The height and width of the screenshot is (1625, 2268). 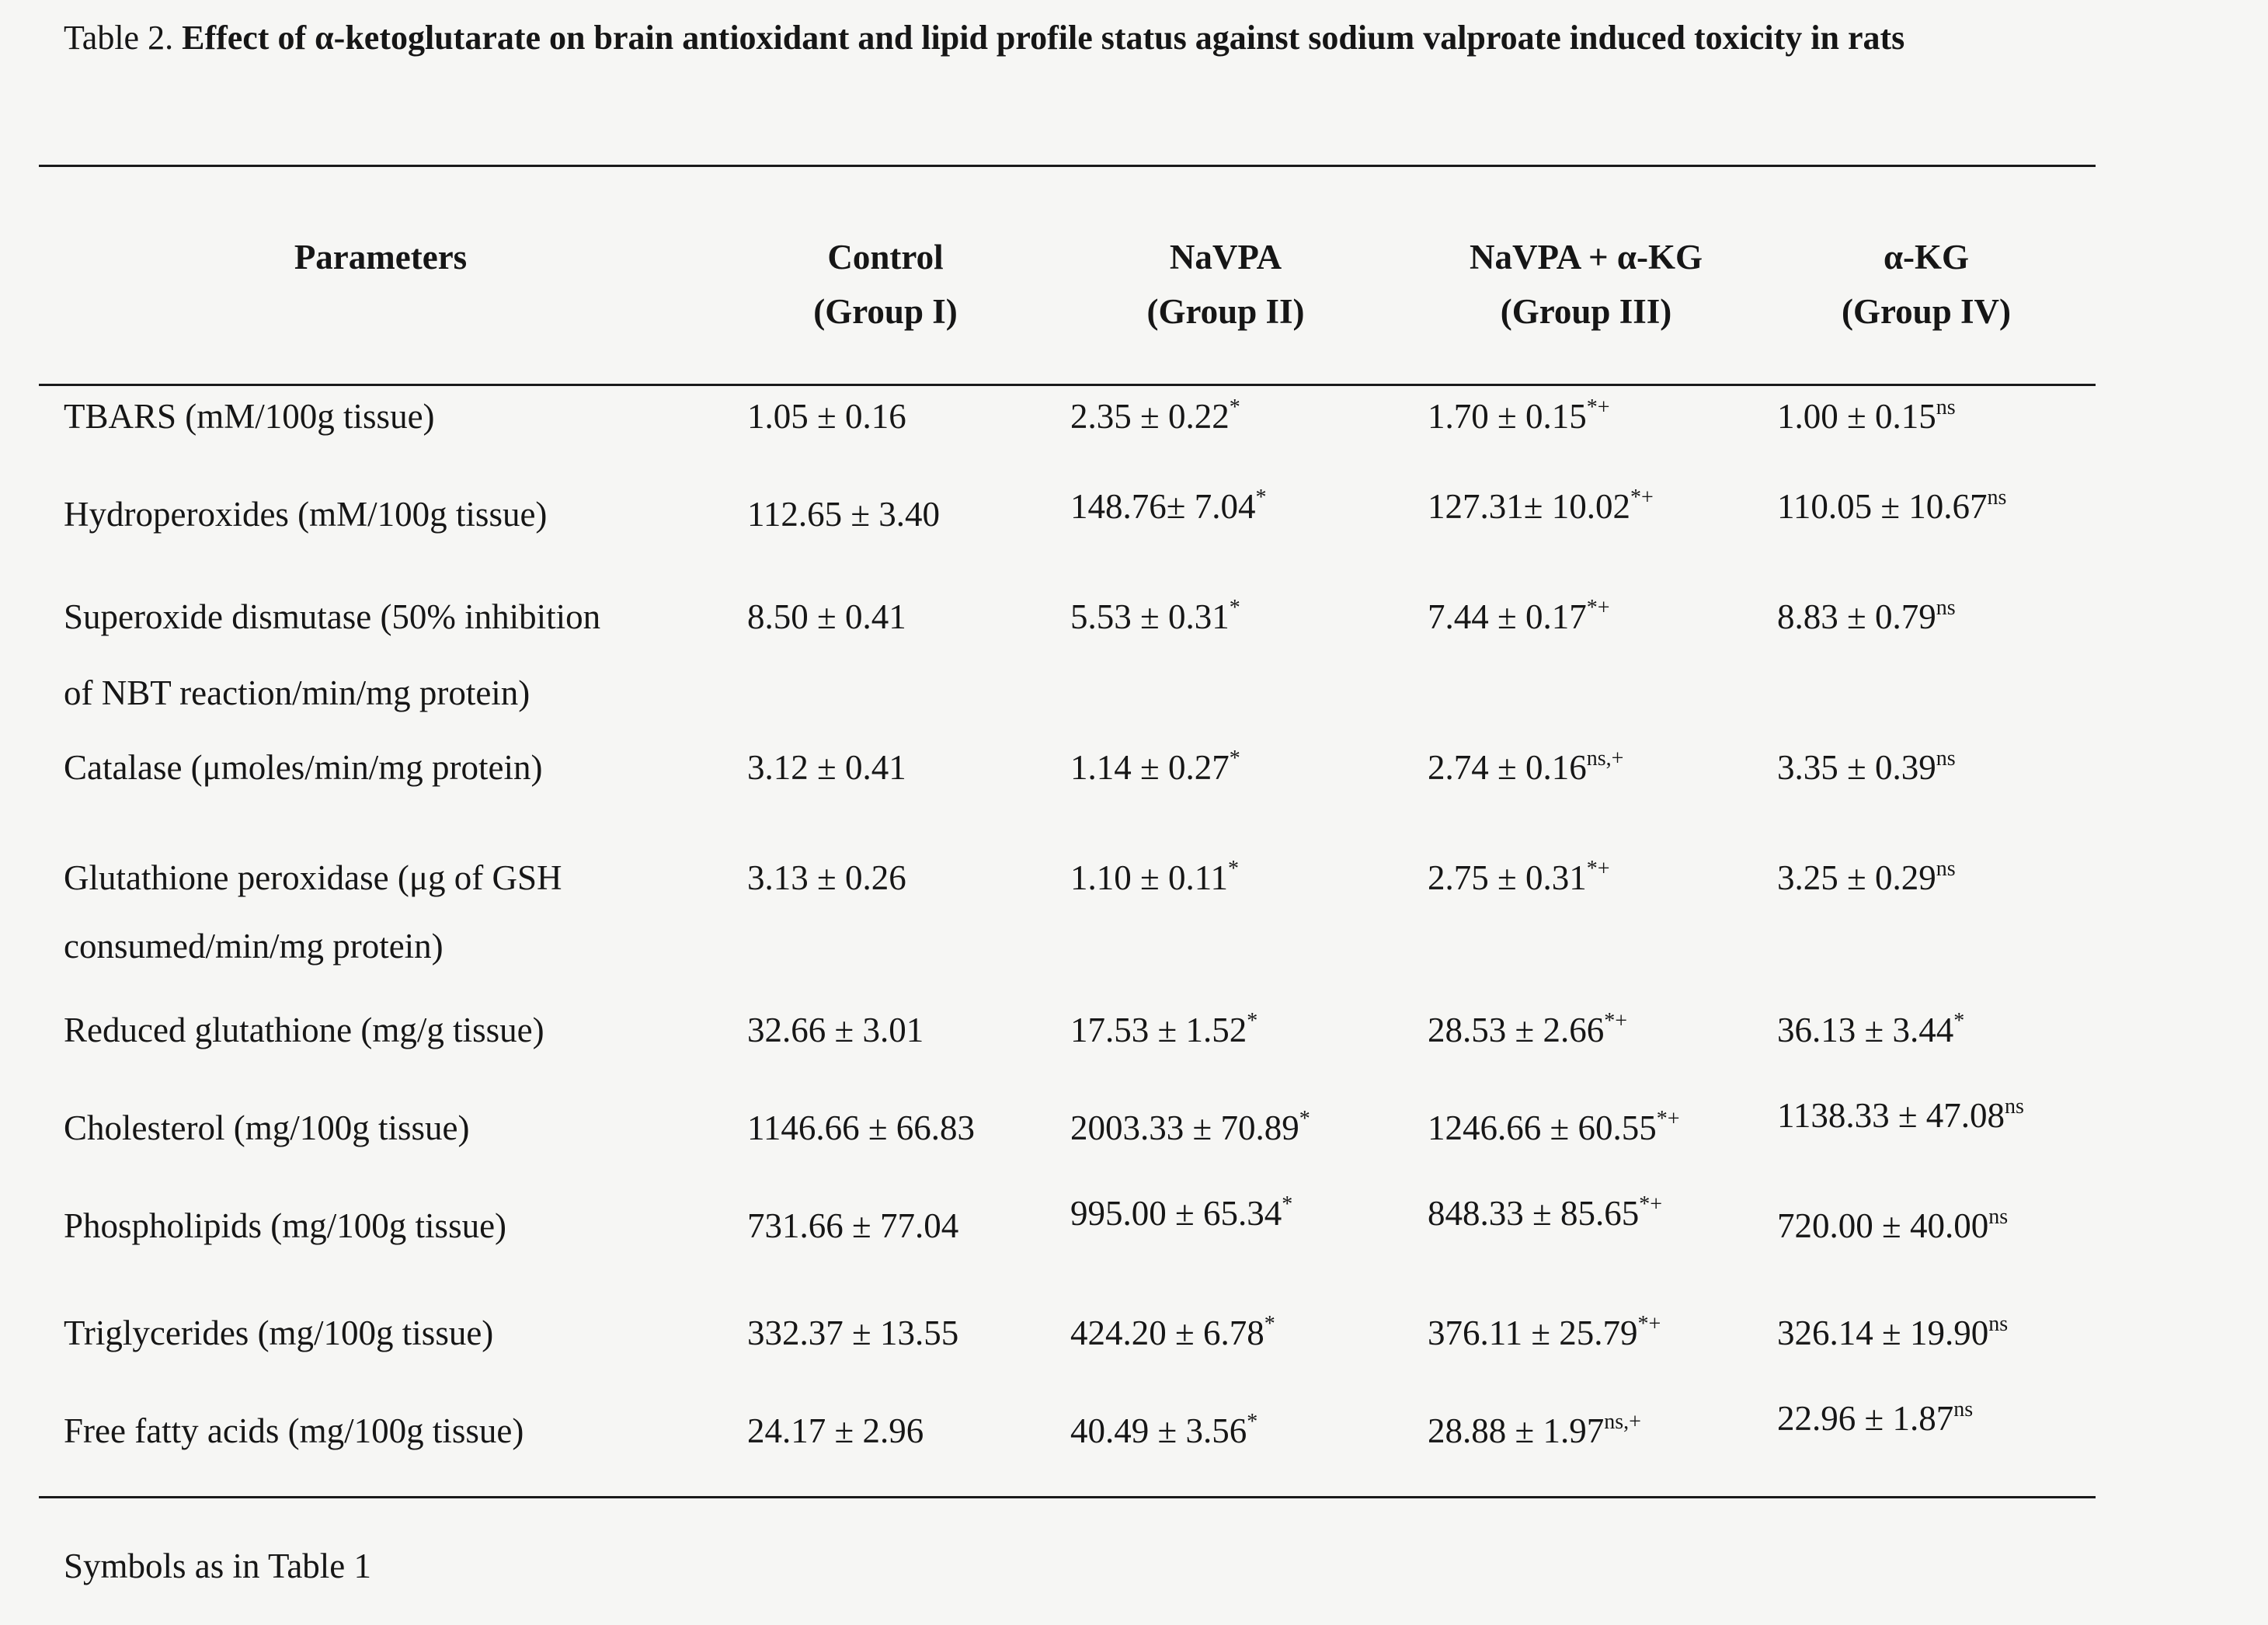 What do you see at coordinates (1519, 416) in the screenshot?
I see `table-cell: 1.70 ± 0.15*+` at bounding box center [1519, 416].